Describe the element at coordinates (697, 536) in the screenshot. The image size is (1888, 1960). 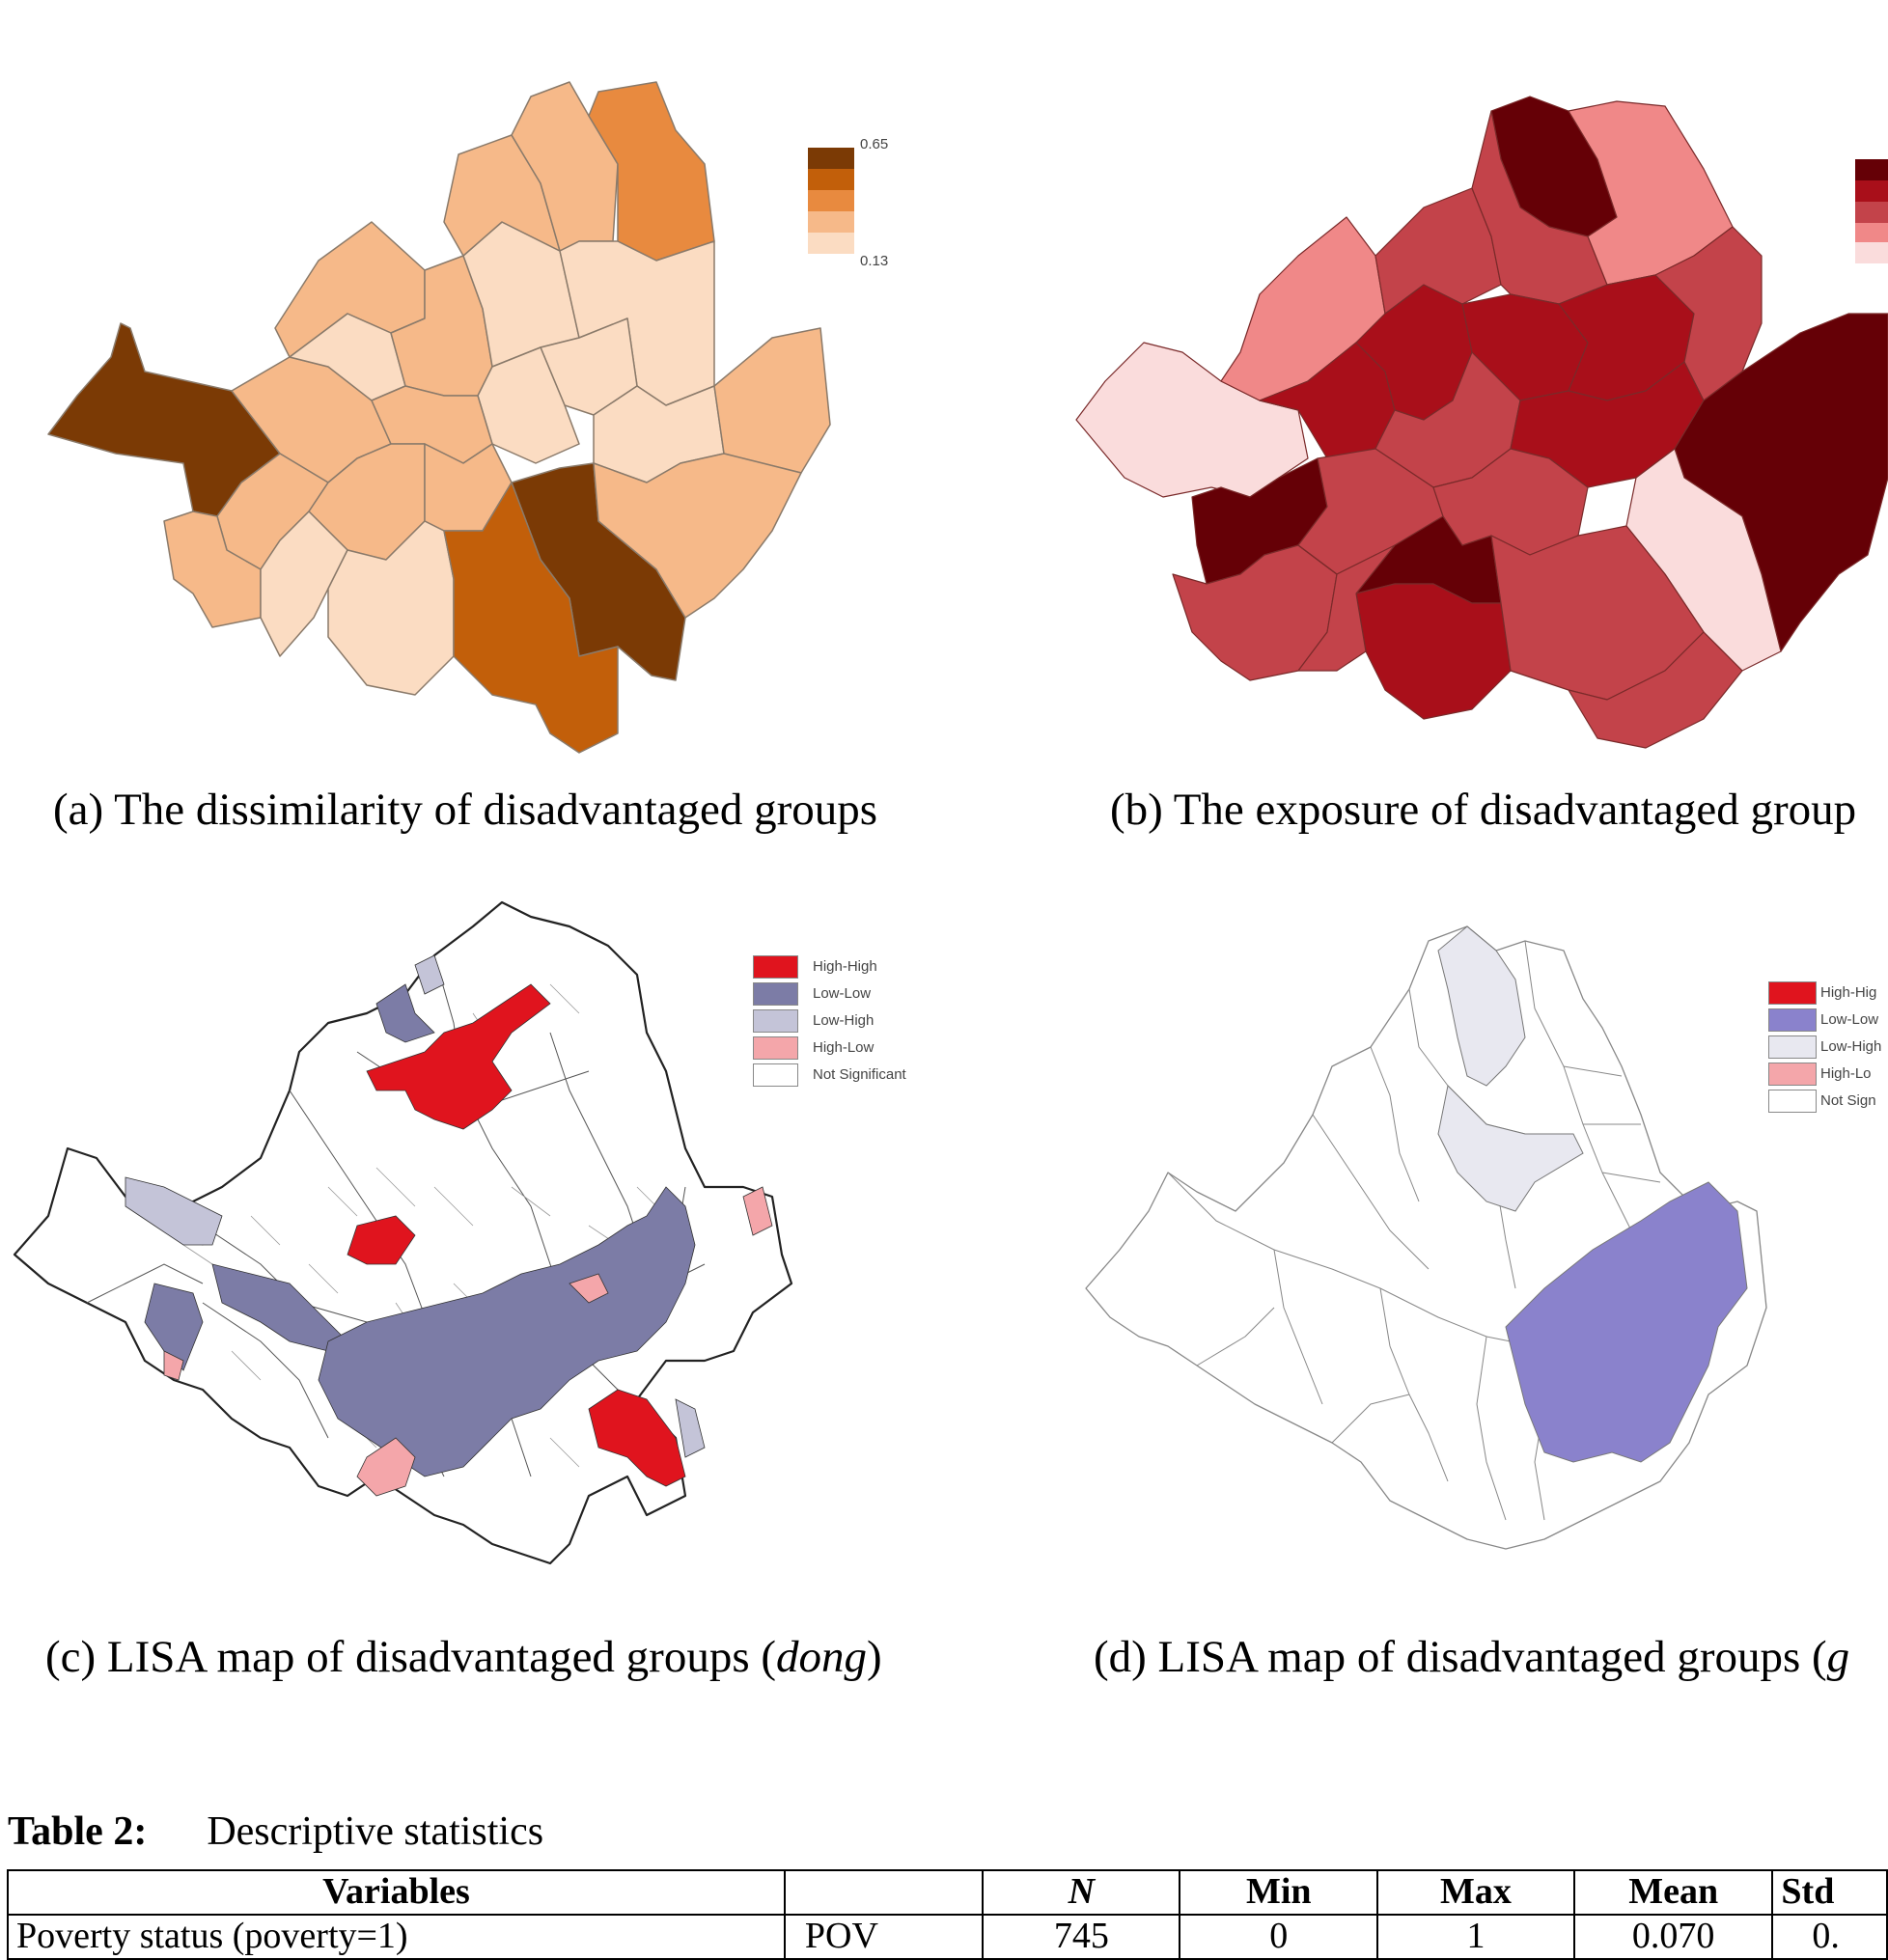
I see `district-east-c` at that location.